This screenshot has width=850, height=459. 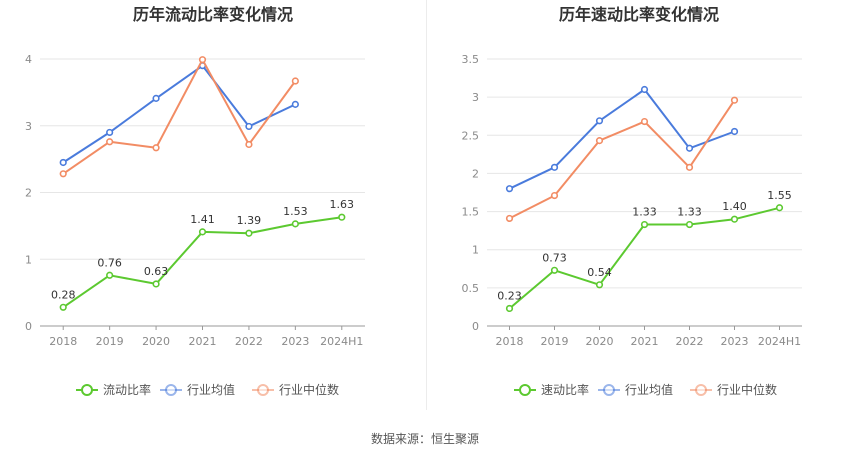 I want to click on data-source-label: 数据来源：, so click(x=400, y=439).